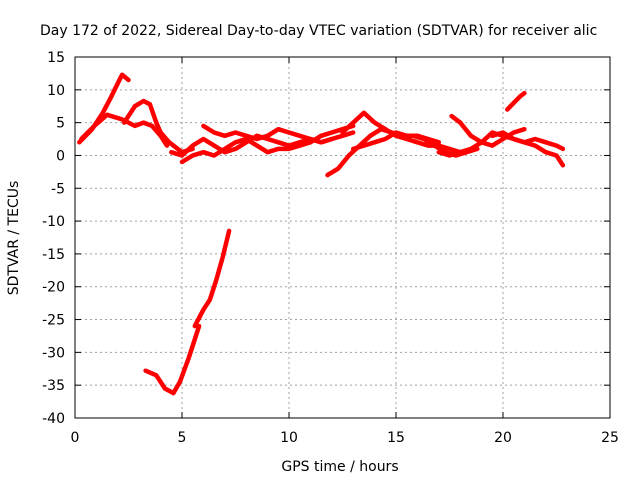 This screenshot has width=640, height=480. What do you see at coordinates (172, 359) in the screenshot?
I see `series-track-d` at bounding box center [172, 359].